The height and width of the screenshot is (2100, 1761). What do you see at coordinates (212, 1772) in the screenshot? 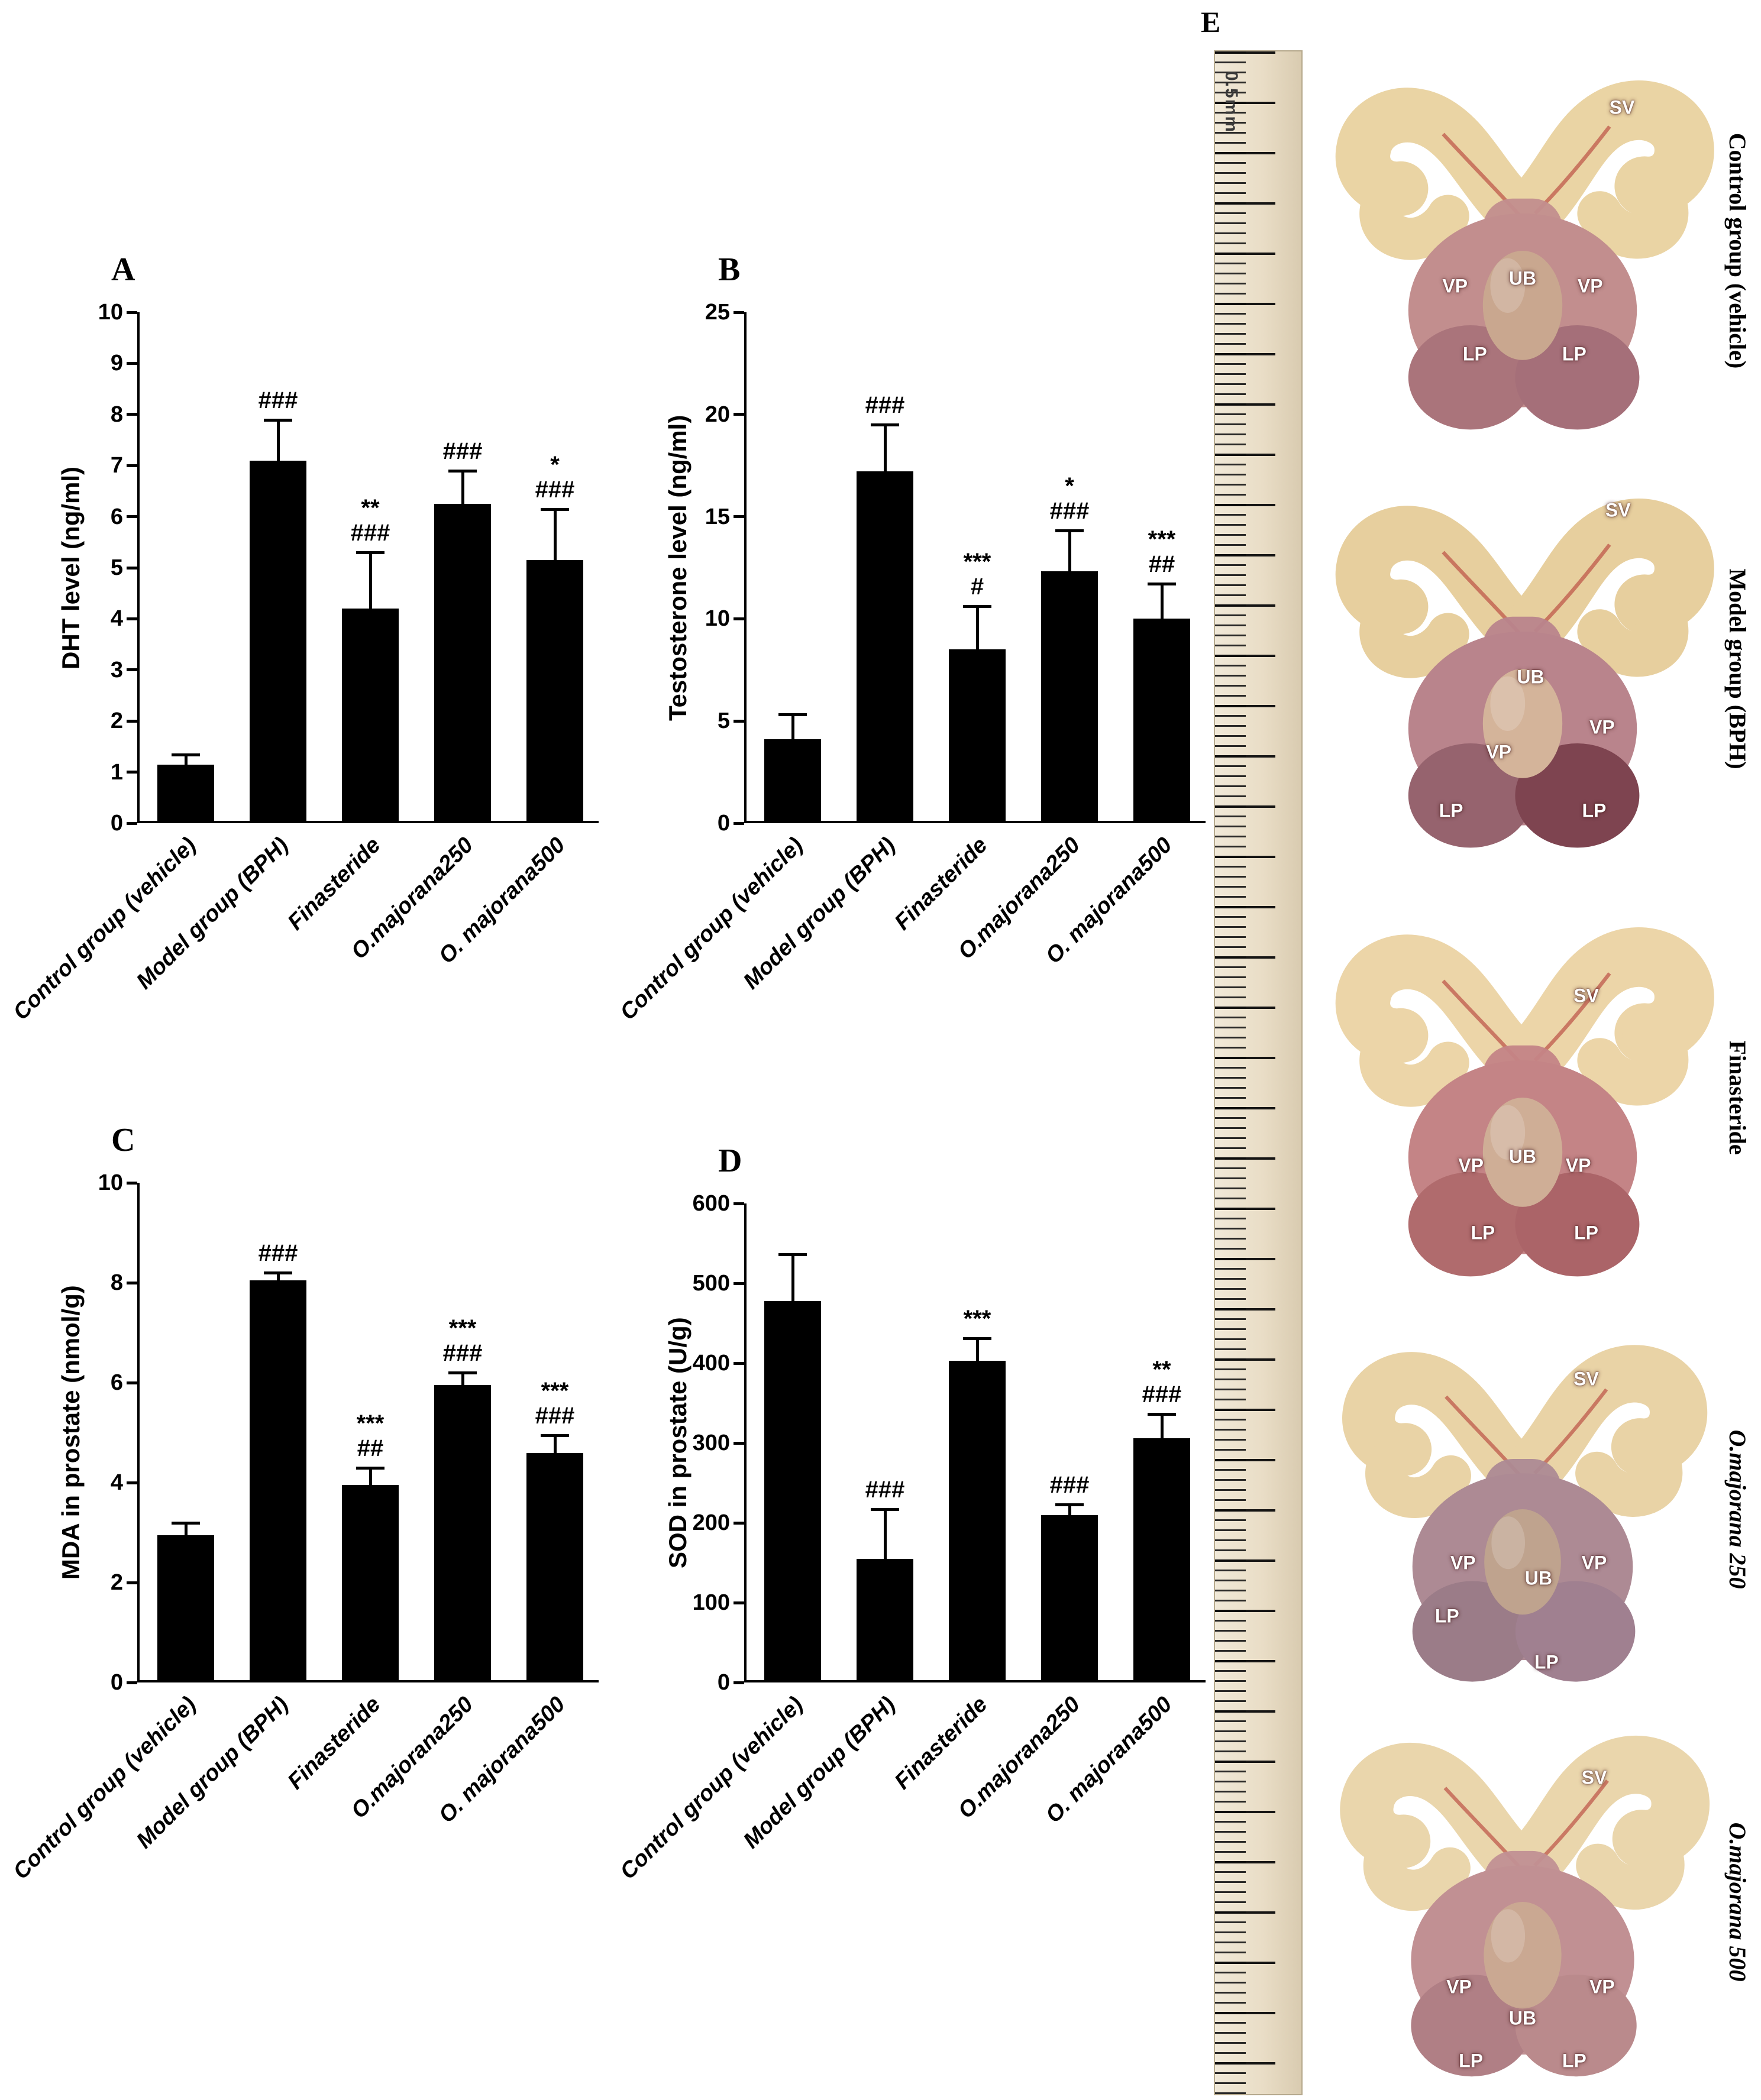
I see `x-category-label: Model group (BPH)` at bounding box center [212, 1772].